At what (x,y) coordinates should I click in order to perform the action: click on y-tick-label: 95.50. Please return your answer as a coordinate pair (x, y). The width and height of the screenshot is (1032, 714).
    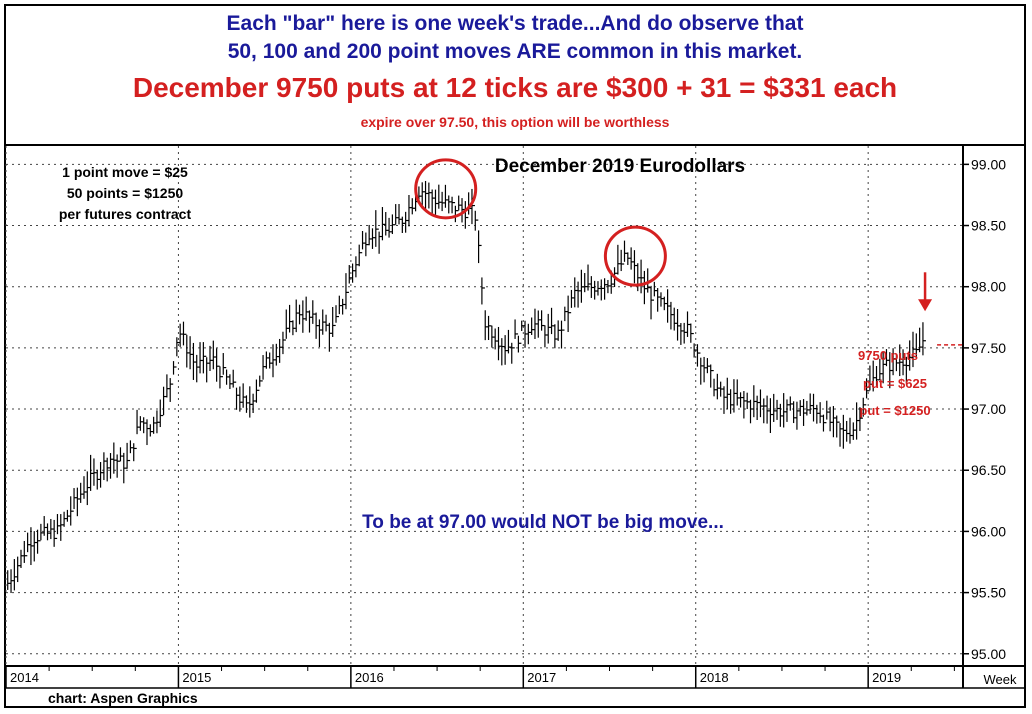
    Looking at the image, I should click on (988, 593).